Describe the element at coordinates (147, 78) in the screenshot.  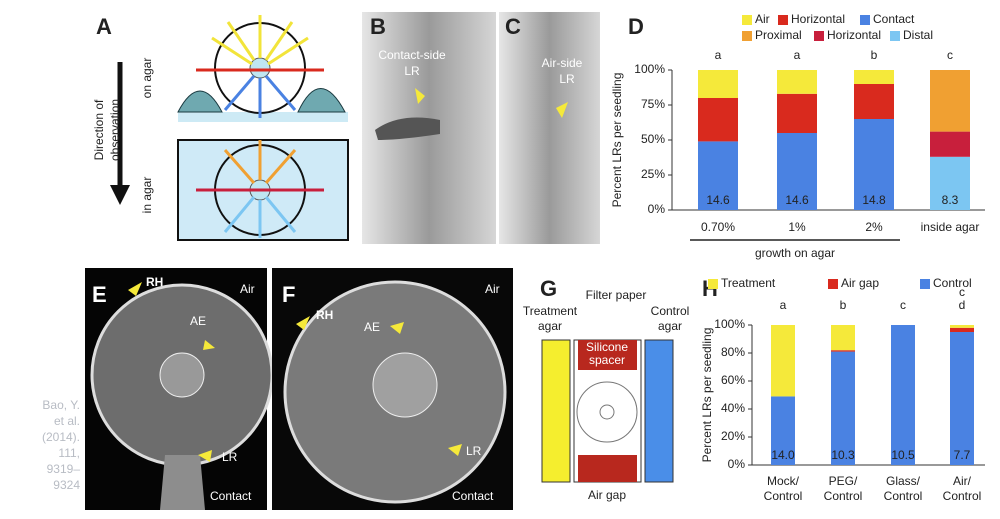
I see `on-agar-label: on agar` at that location.